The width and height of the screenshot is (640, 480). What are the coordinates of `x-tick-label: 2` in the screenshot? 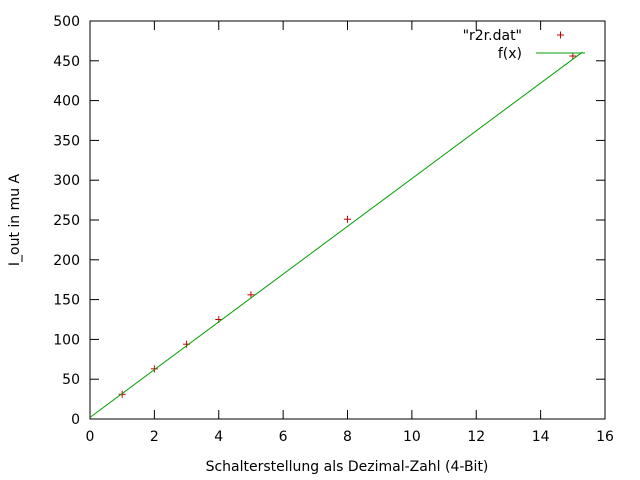 It's located at (154, 437).